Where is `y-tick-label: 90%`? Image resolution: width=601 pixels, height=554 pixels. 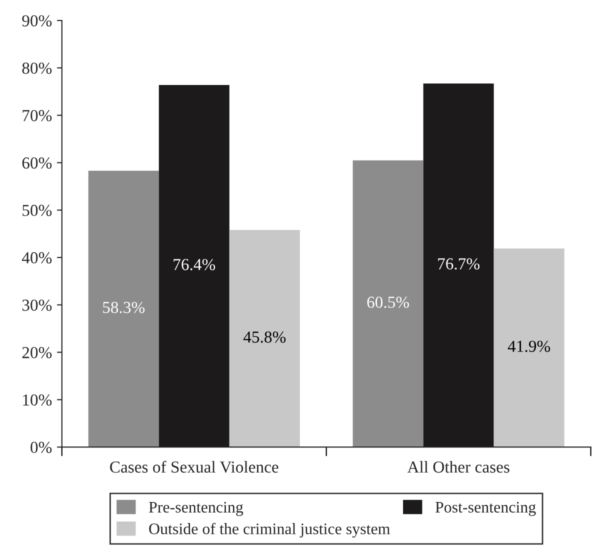
y-tick-label: 90% is located at coordinates (37, 20).